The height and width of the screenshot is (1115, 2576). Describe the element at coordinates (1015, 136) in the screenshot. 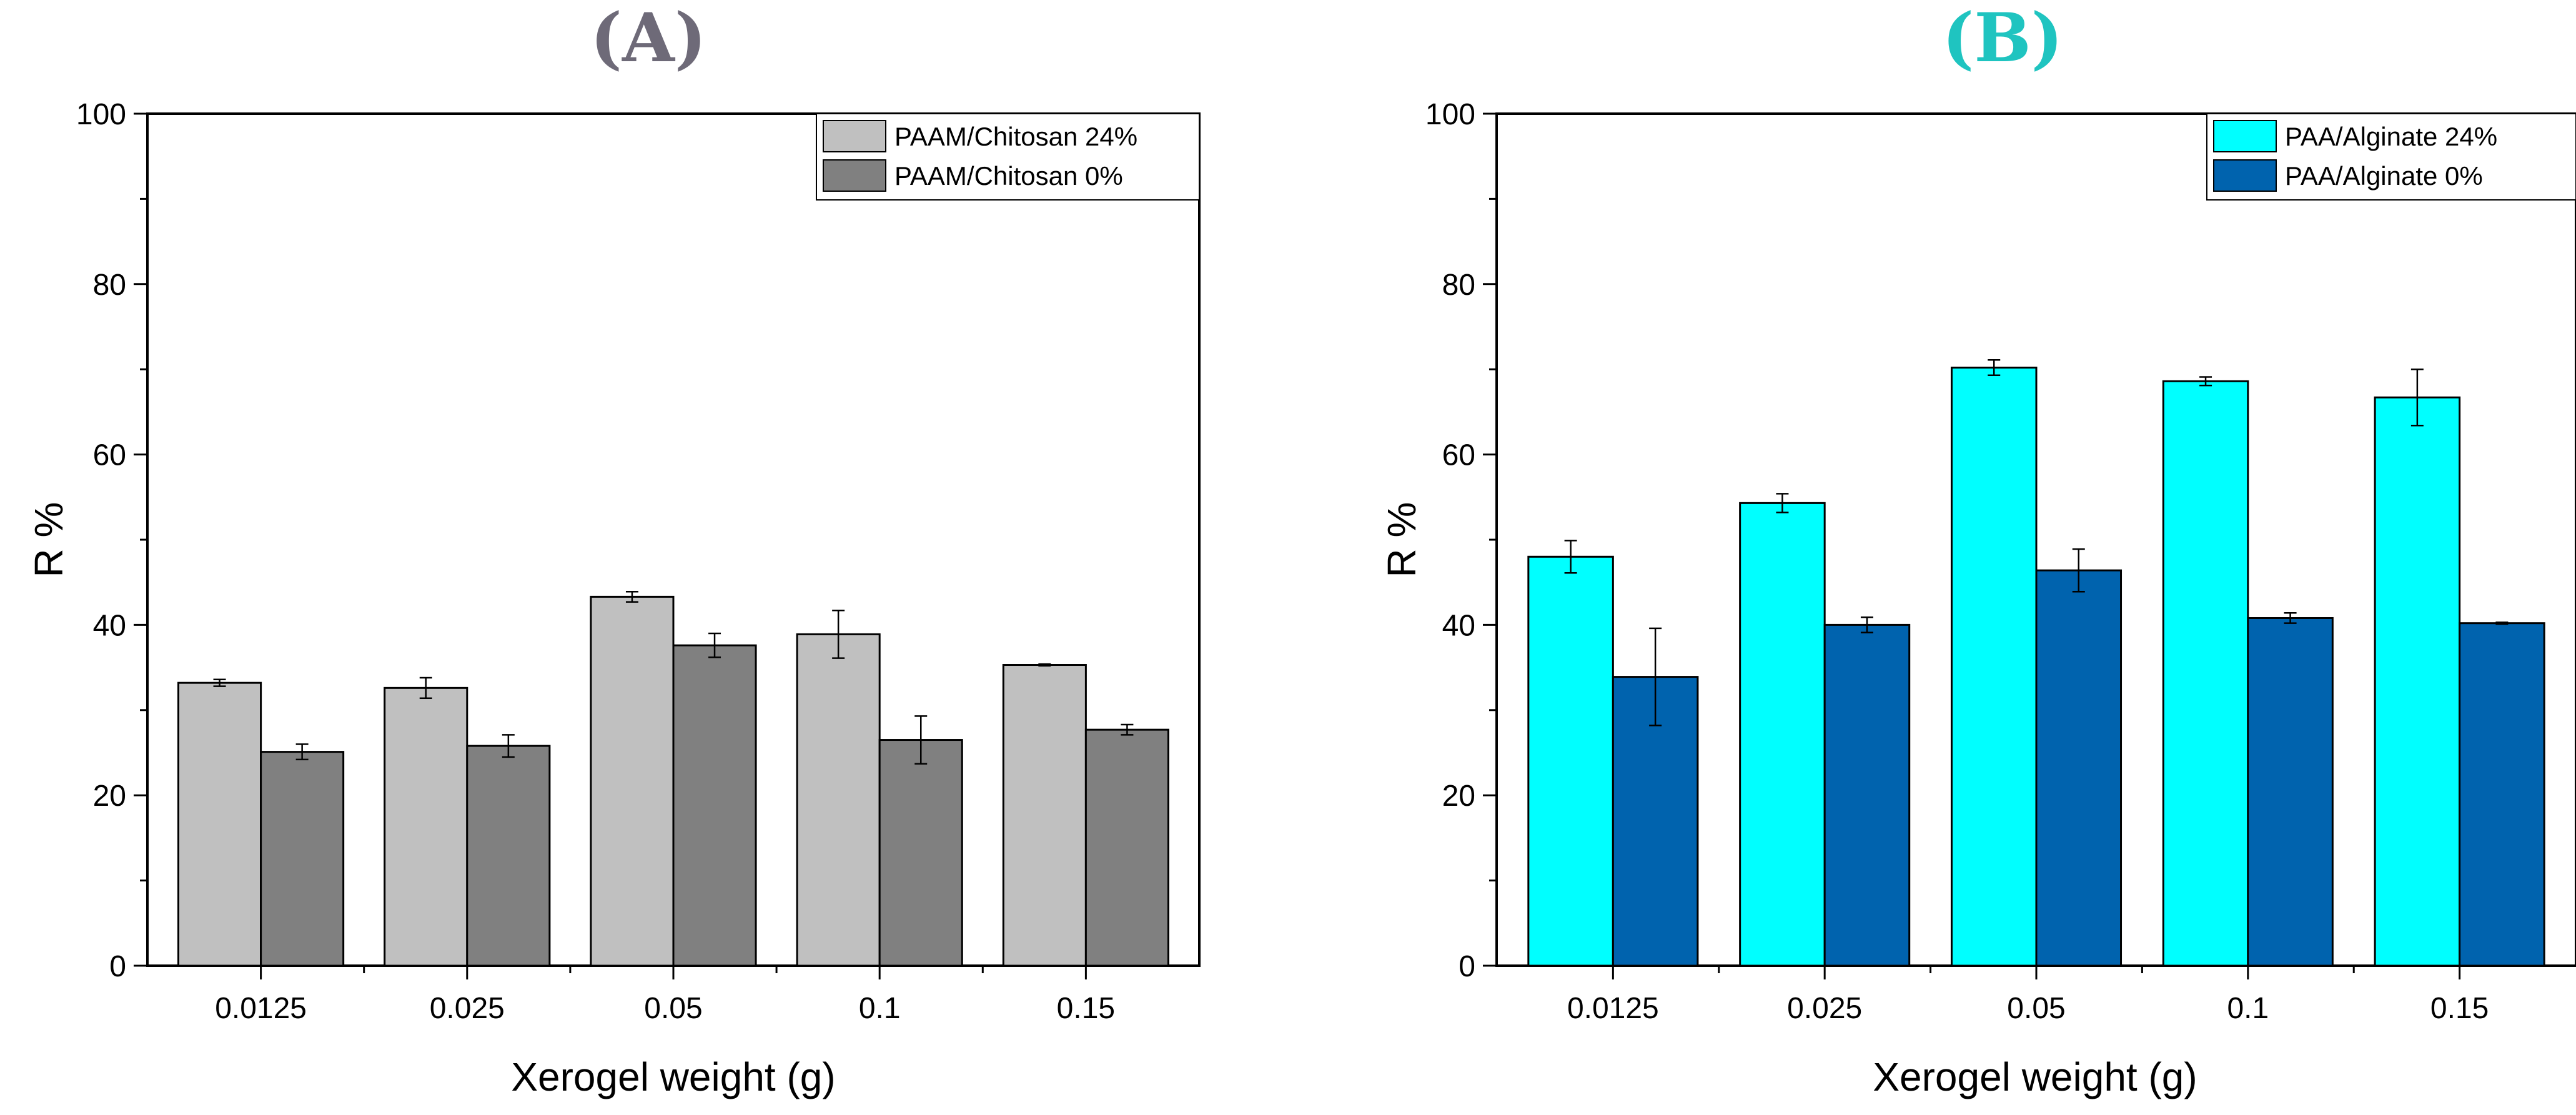

I see `legend-label-0: PAAM/Chitosan 24%` at that location.